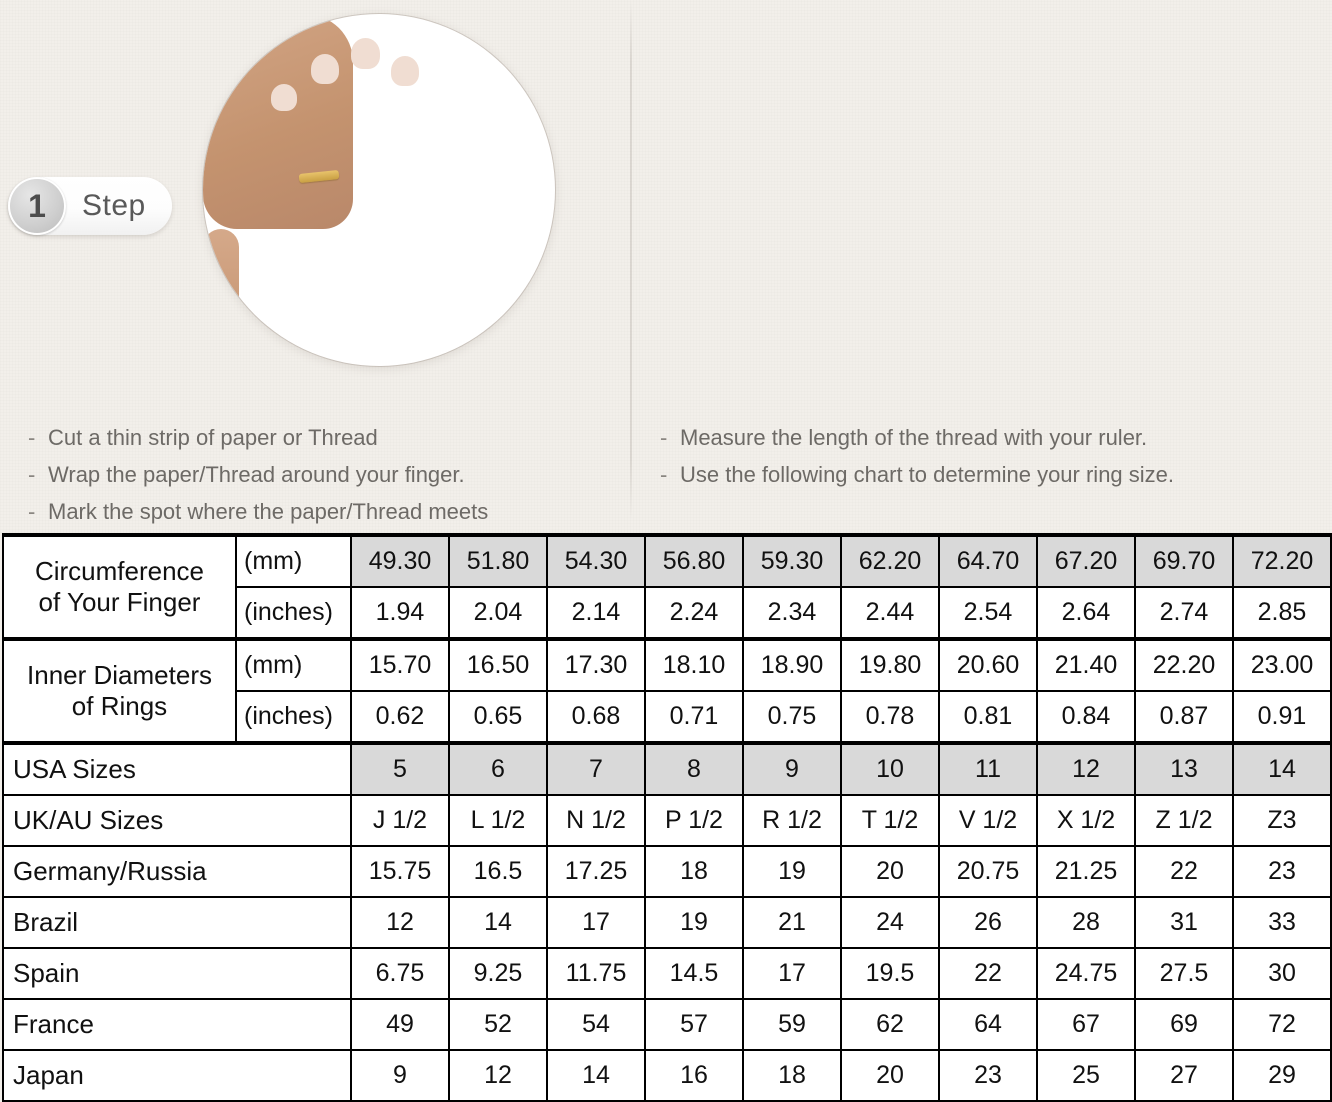 This screenshot has width=1332, height=1102. I want to click on table-cell: 28, so click(1086, 922).